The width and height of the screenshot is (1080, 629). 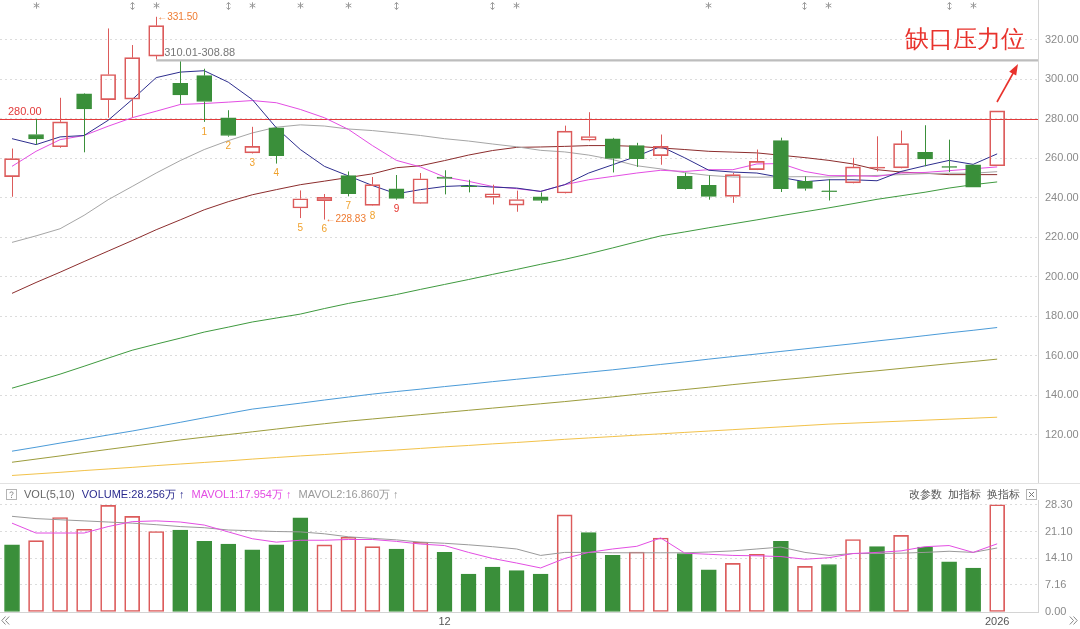 What do you see at coordinates (1062, 38) in the screenshot?
I see `y-tick-label: 320.00` at bounding box center [1062, 38].